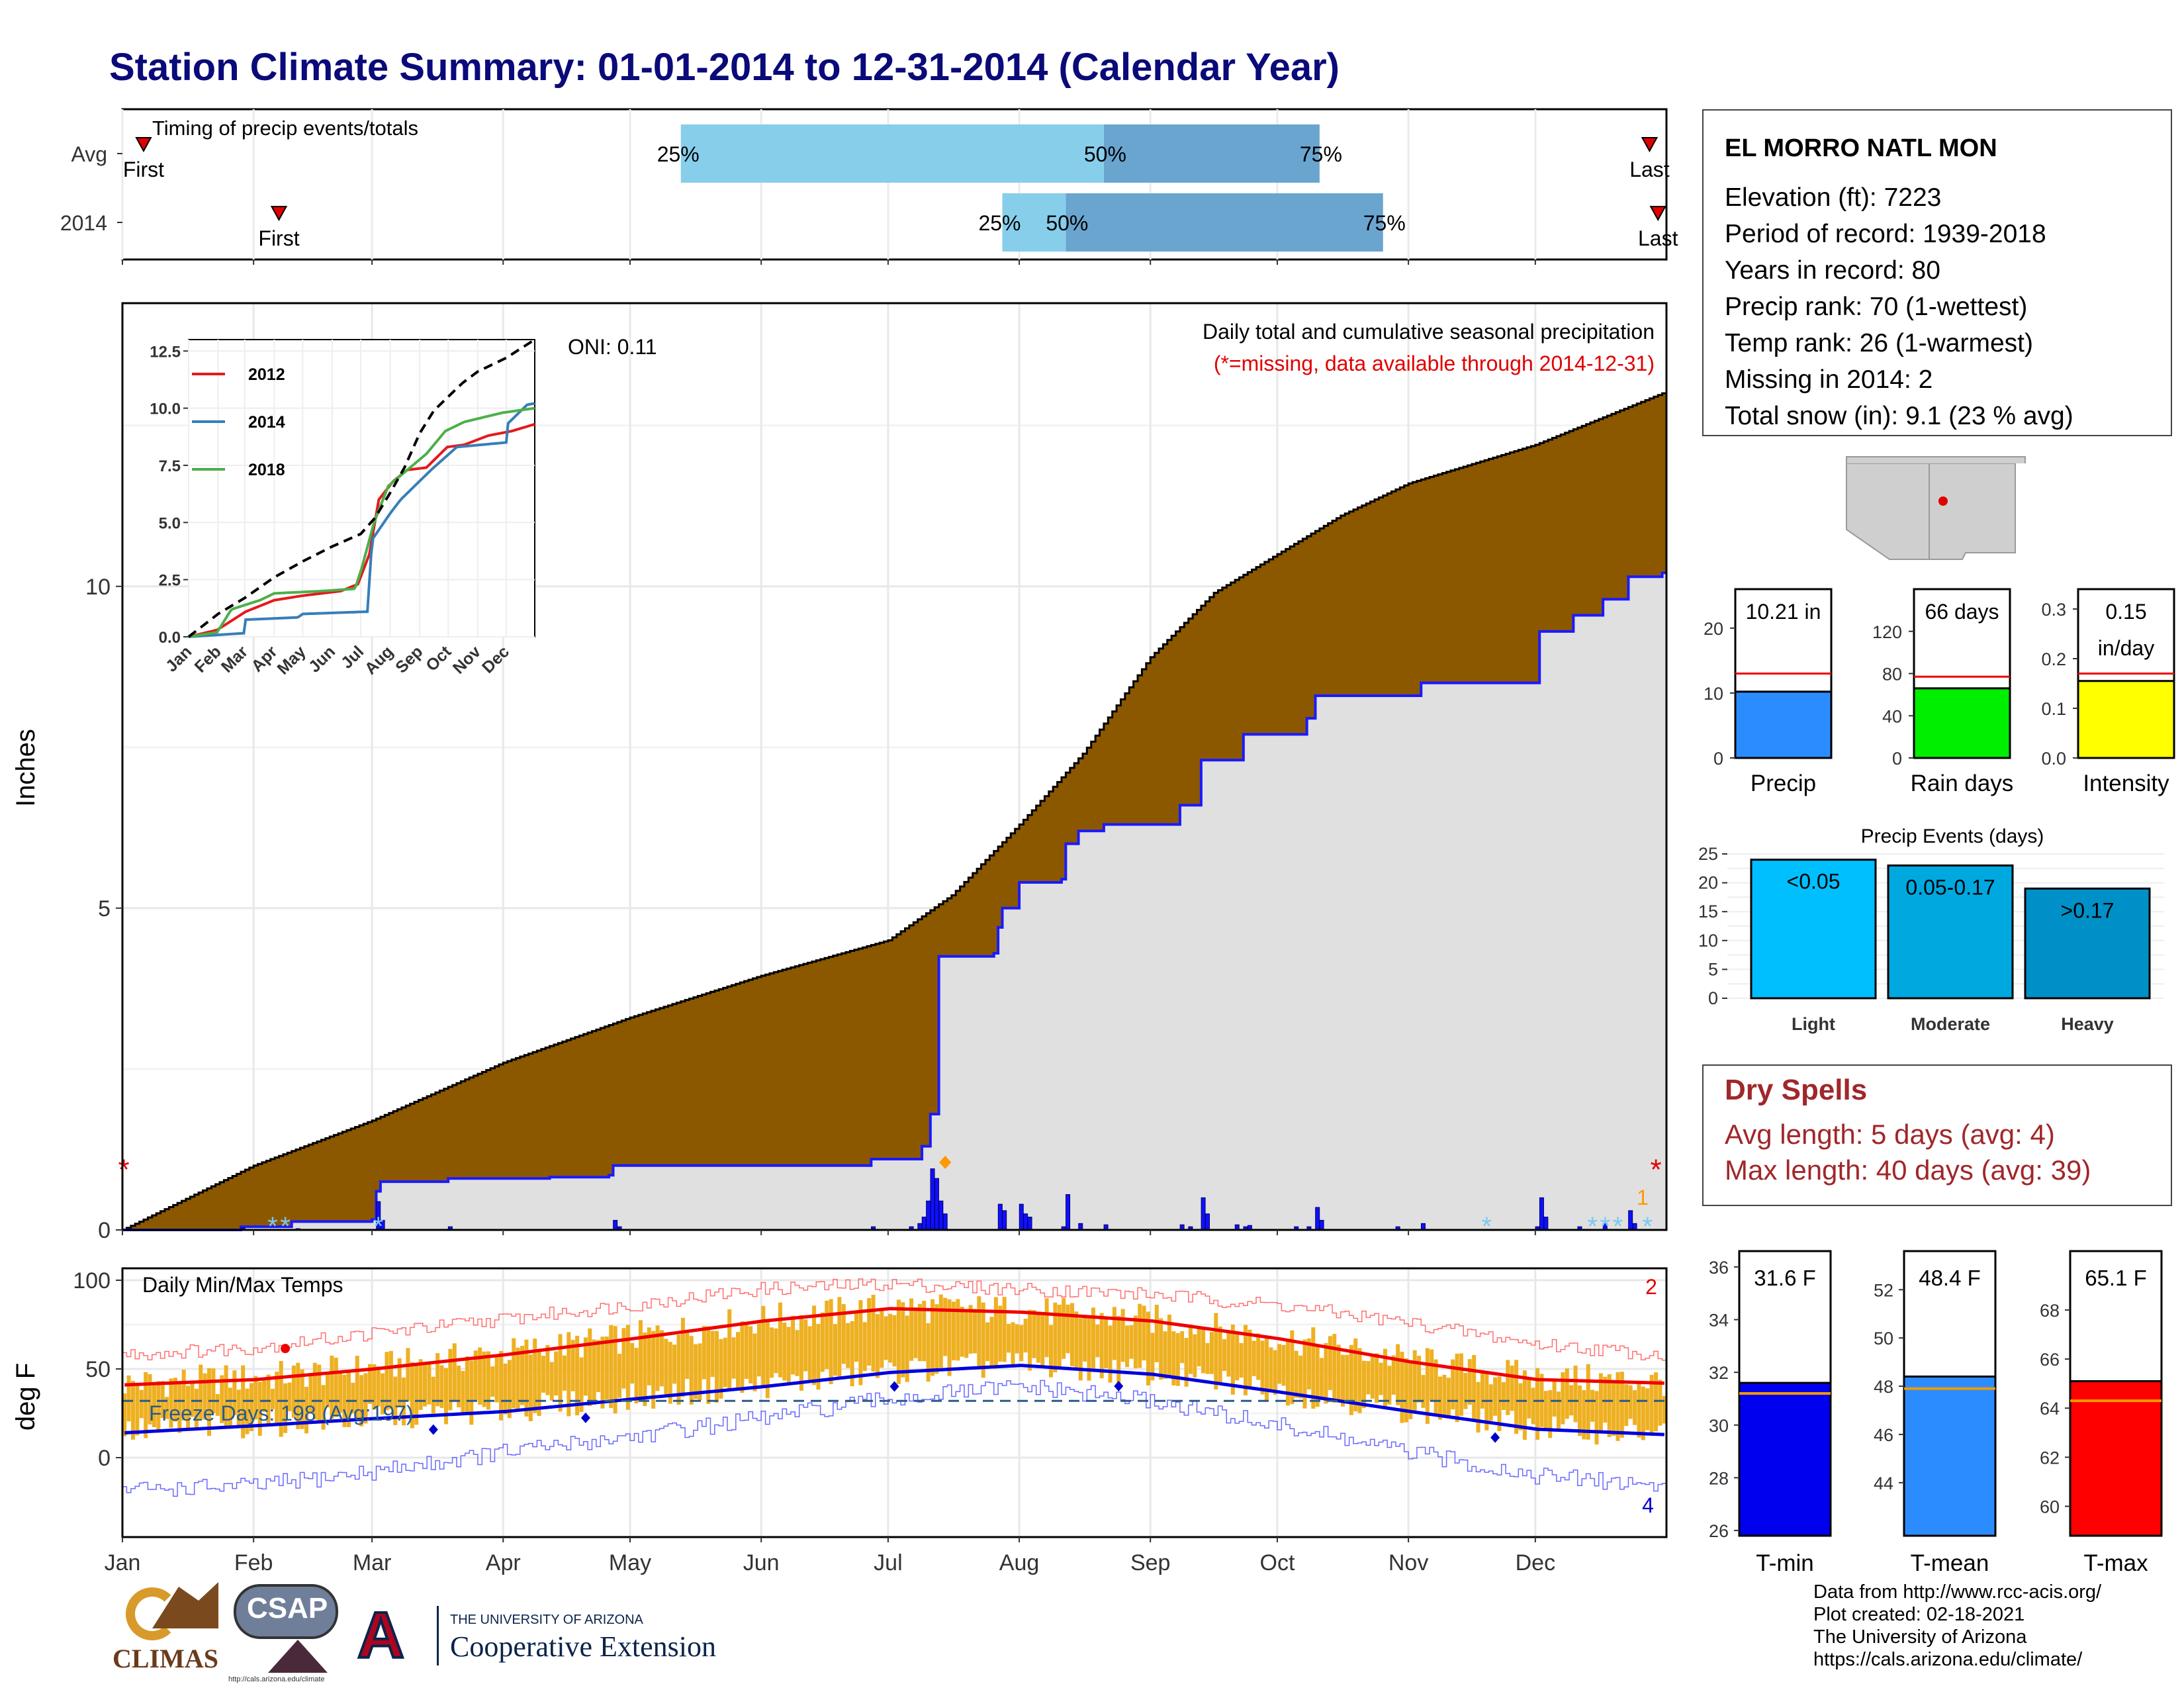  Describe the element at coordinates (1718, 759) in the screenshot. I see `summary-y-tick-label: 0` at that location.